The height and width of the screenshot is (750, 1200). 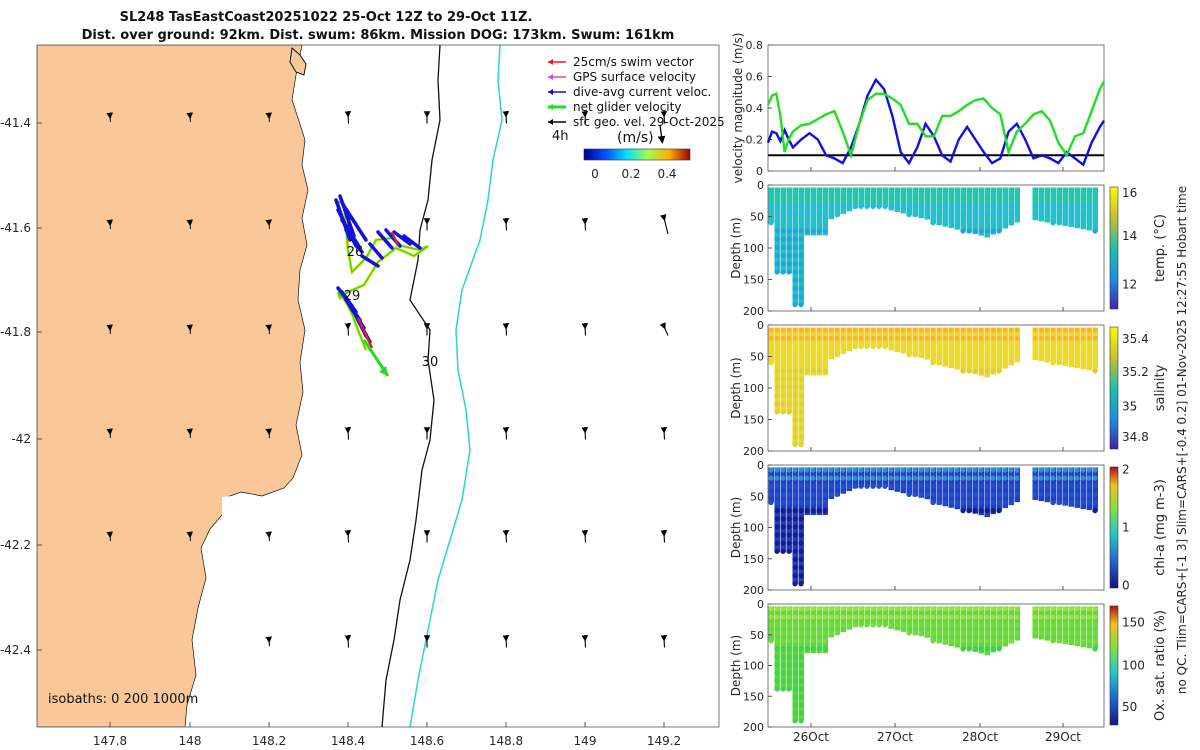 What do you see at coordinates (550, 107) in the screenshot?
I see `legend-swatch-head` at bounding box center [550, 107].